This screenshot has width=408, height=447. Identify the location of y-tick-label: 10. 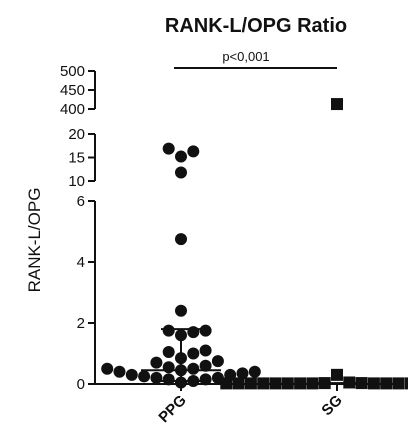
(76, 181).